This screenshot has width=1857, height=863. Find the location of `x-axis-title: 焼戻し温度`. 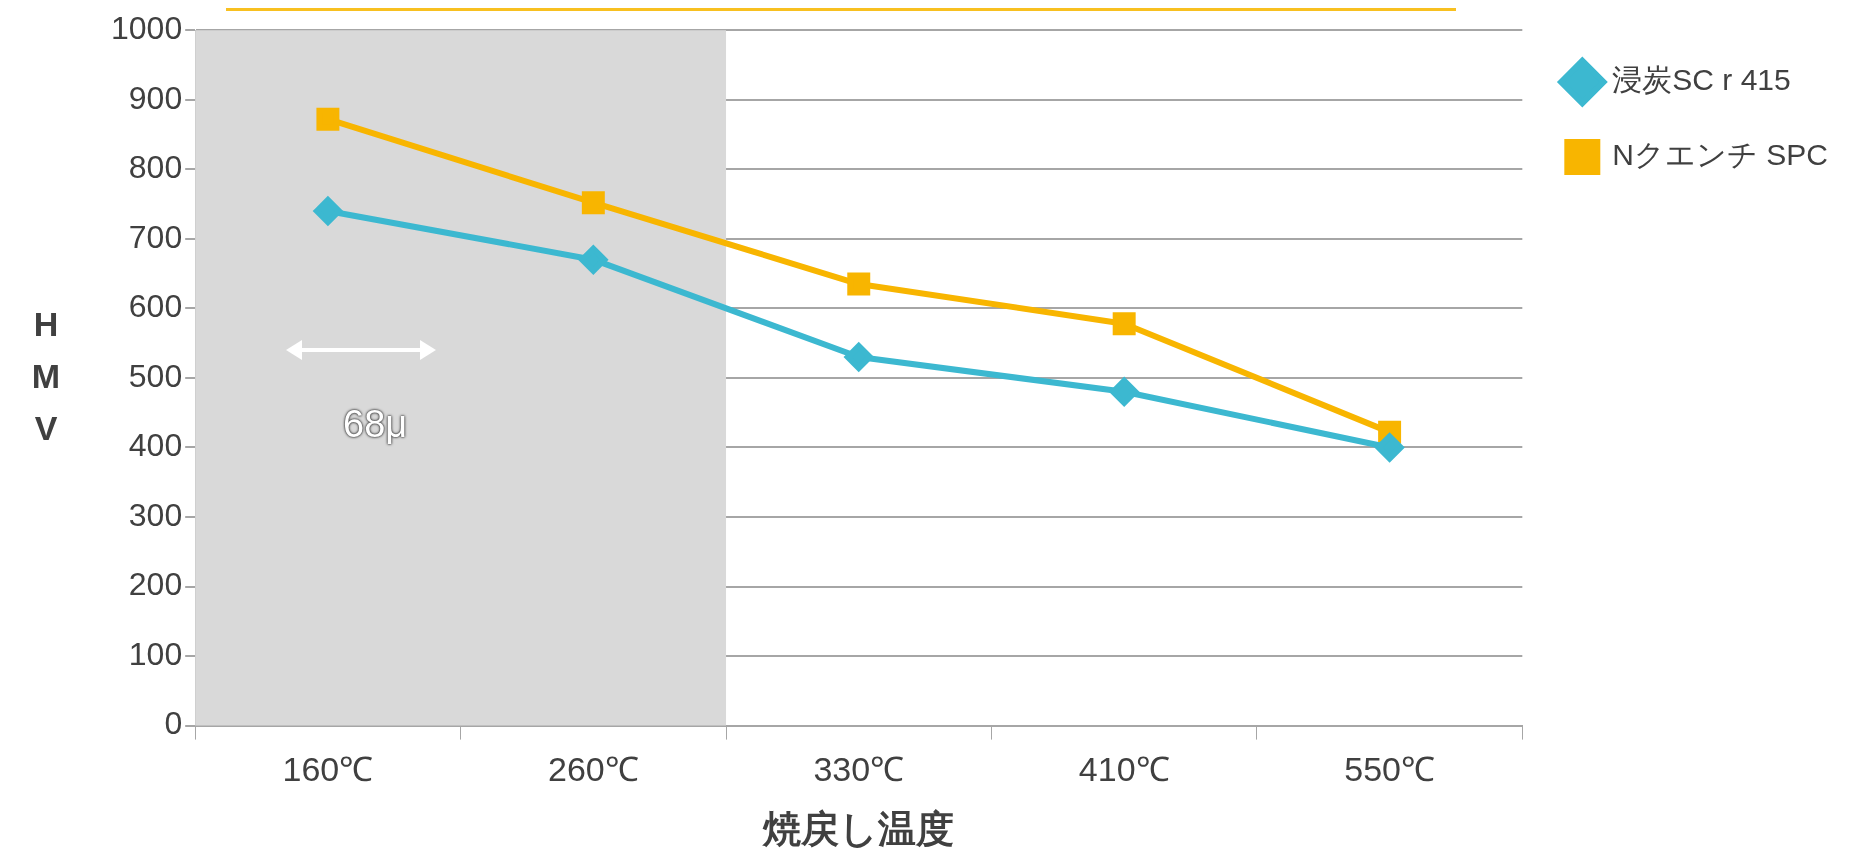

x-axis-title: 焼戻し温度 is located at coordinates (858, 828).